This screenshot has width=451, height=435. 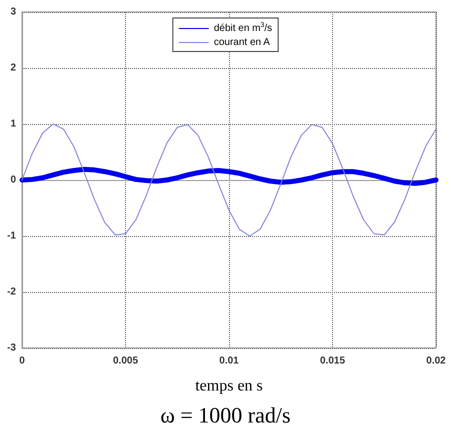 What do you see at coordinates (22, 361) in the screenshot?
I see `x-tick-label: 0` at bounding box center [22, 361].